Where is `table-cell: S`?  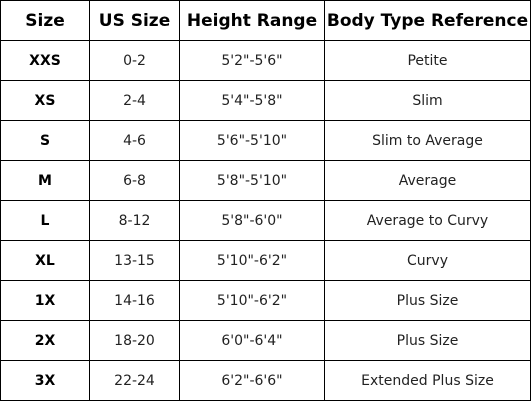 table-cell: S is located at coordinates (45, 141).